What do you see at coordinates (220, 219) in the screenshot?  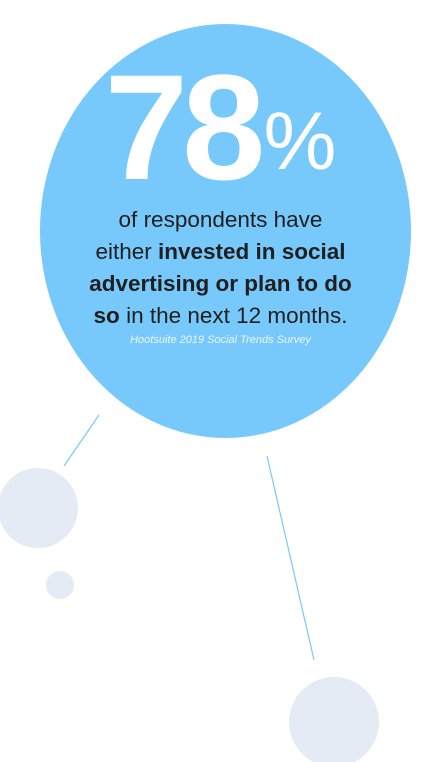 I see `description-line-1: of respondents have` at bounding box center [220, 219].